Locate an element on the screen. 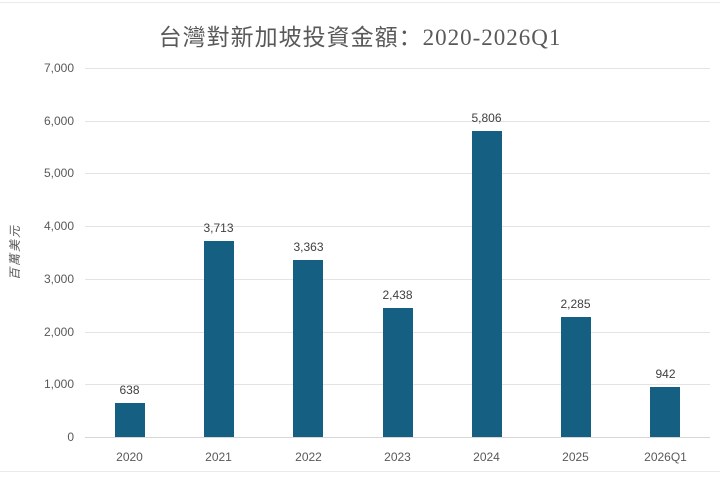  bar-2024 is located at coordinates (487, 284).